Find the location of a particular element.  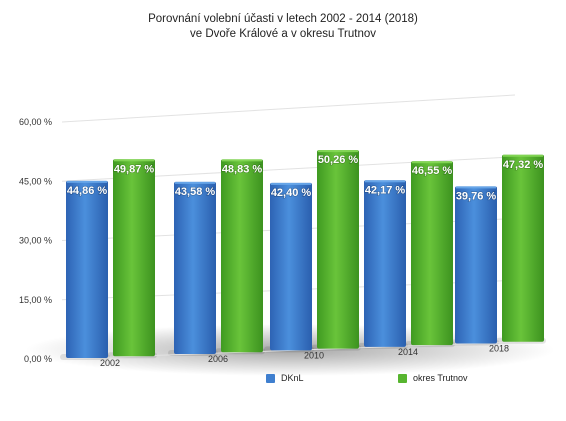

legend-item-okres-trutnov: okres Trutnov is located at coordinates (433, 378).